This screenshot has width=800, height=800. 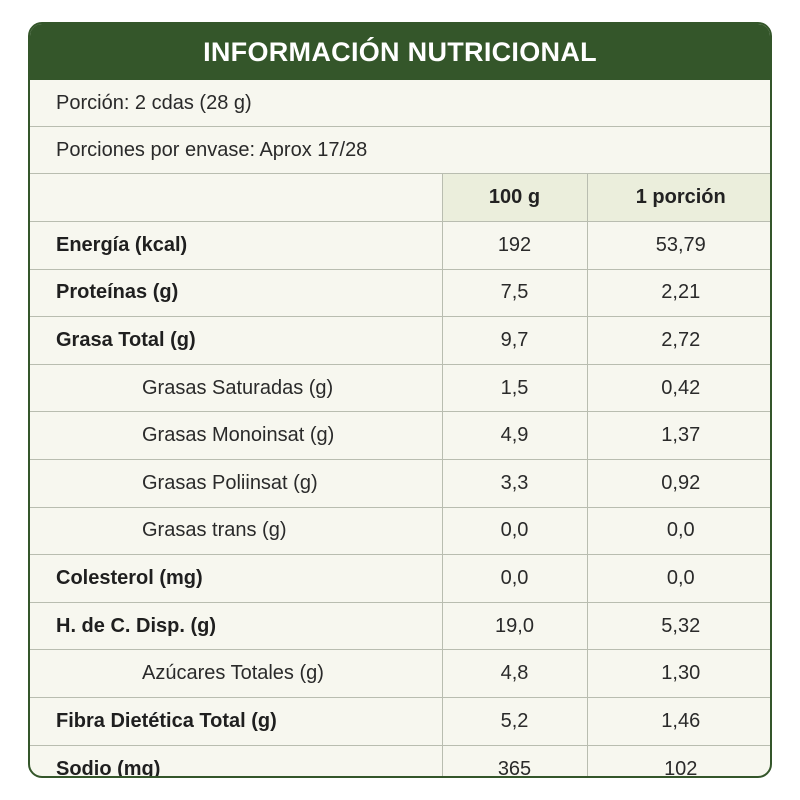 I want to click on header-per-100g: 100 g, so click(x=514, y=198).